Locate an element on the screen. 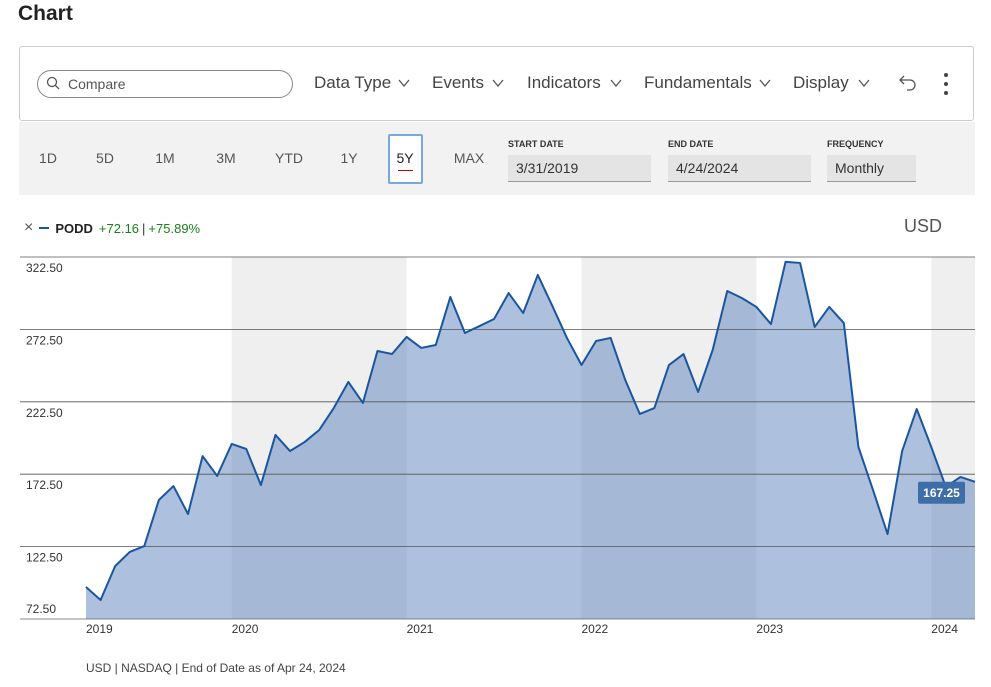 Image resolution: width=991 pixels, height=687 pixels. range-selected is located at coordinates (405, 159).